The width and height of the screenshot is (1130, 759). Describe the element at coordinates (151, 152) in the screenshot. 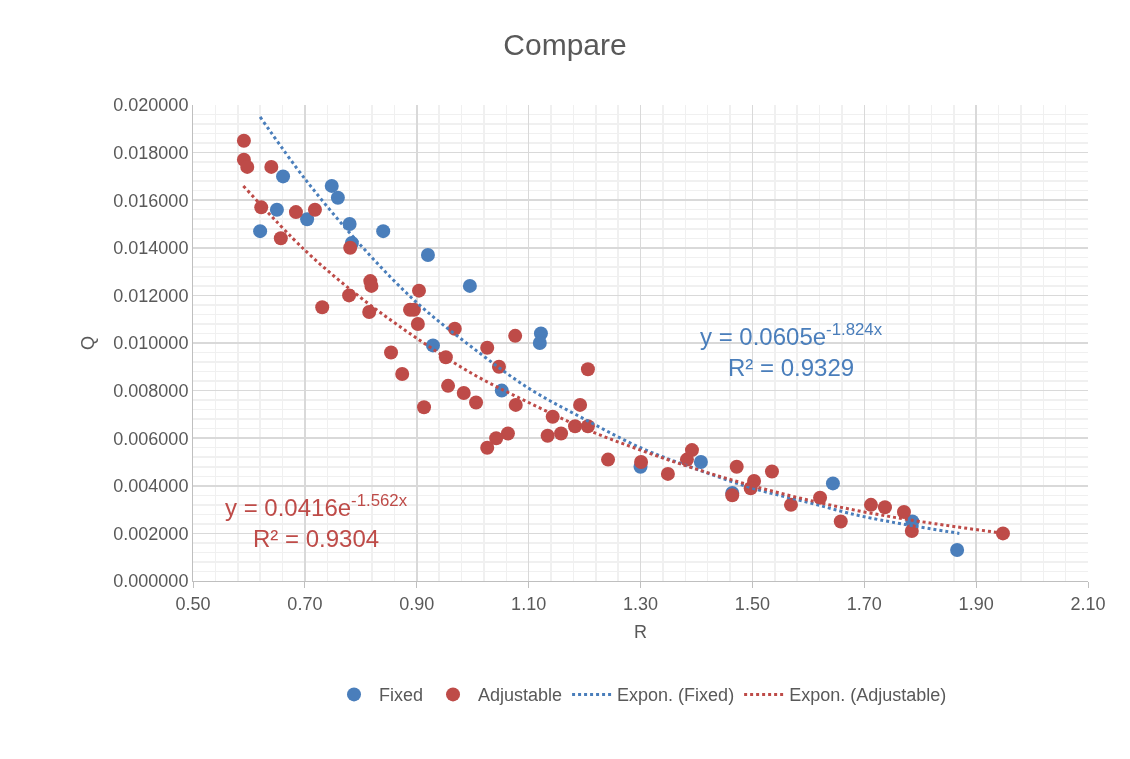

I see `y-tick-label: 0.018000` at that location.